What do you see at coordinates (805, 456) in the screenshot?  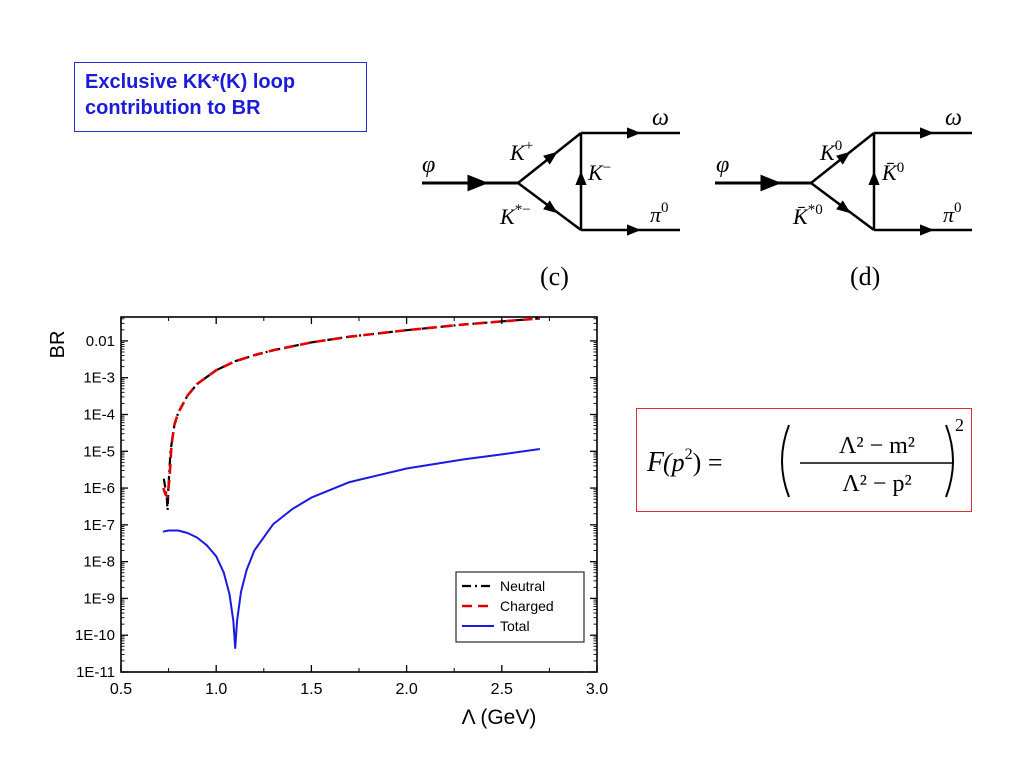 I see `form-factor-formula: F (p2) = Λ² − m² Λ² − p² 2` at bounding box center [805, 456].